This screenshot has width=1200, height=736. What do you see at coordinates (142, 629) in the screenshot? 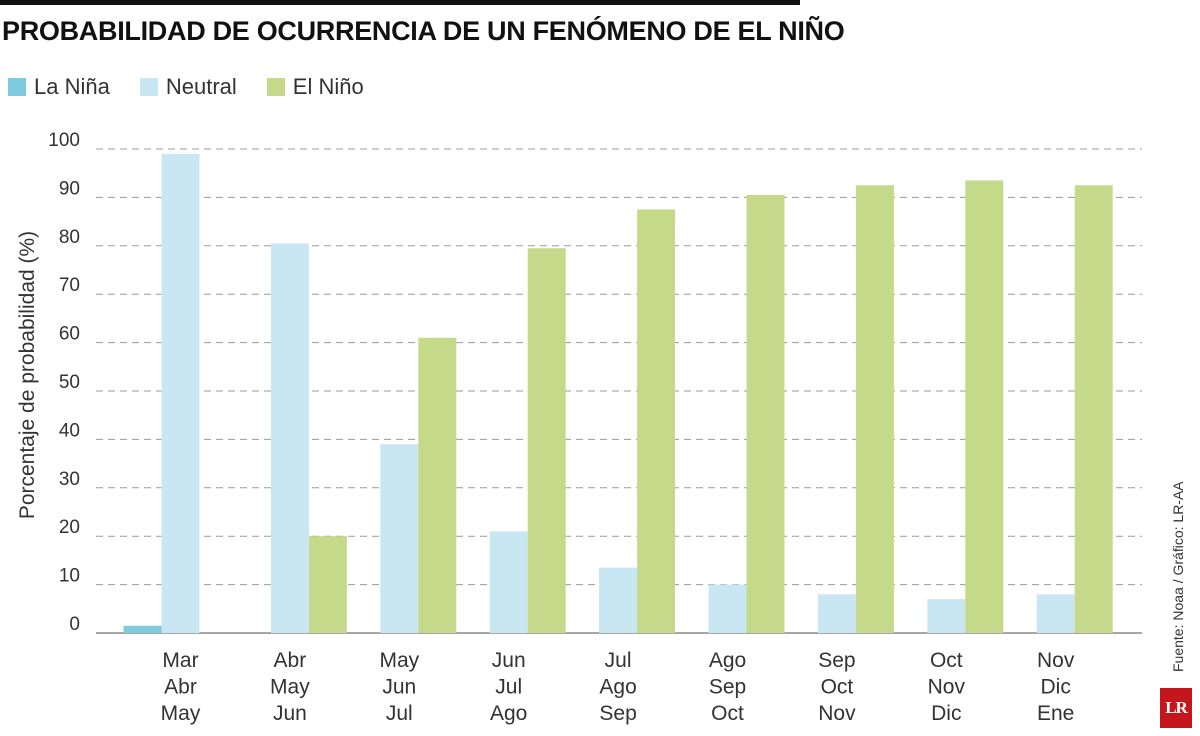
I see `bar-la-nina` at bounding box center [142, 629].